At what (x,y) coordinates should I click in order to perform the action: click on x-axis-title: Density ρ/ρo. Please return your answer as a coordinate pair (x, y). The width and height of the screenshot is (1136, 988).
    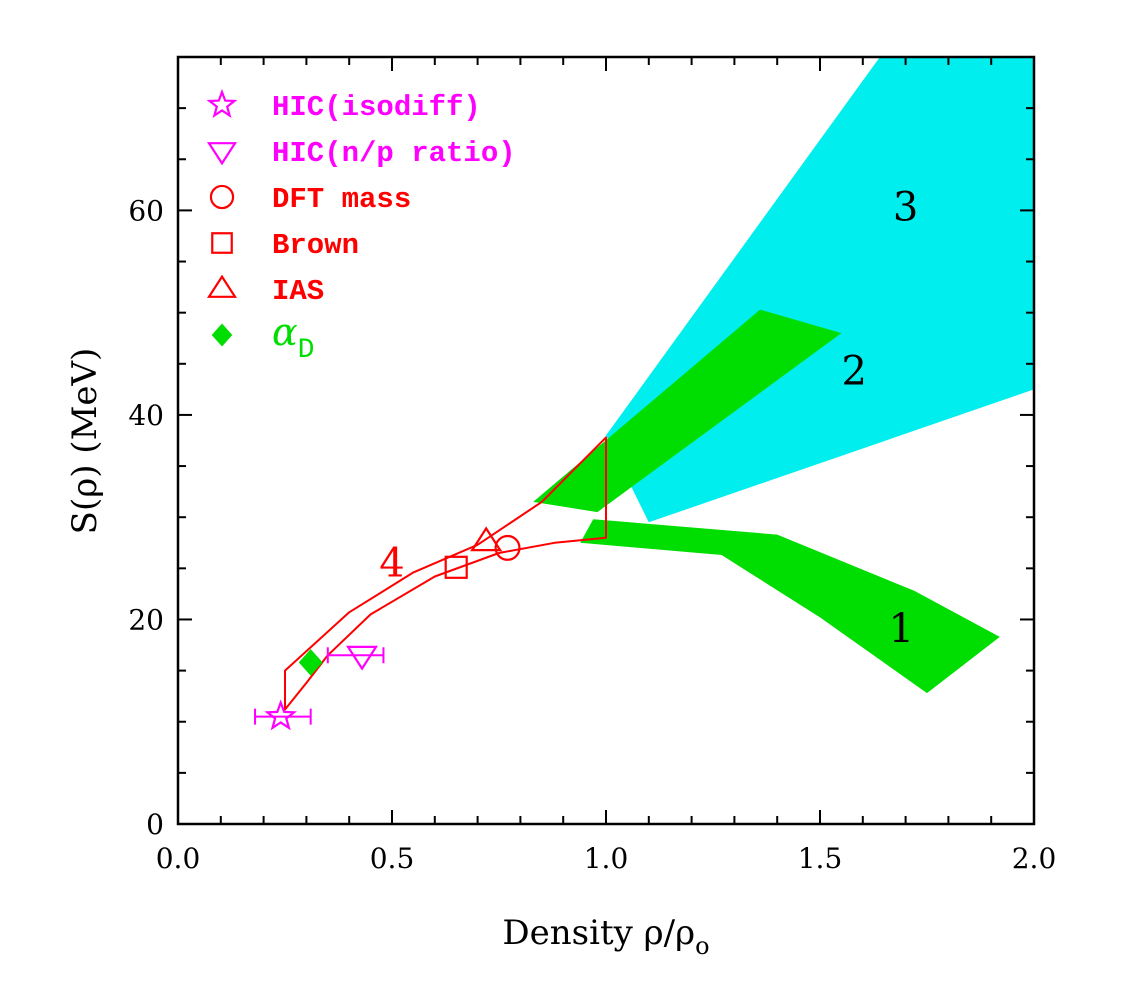
    Looking at the image, I should click on (605, 936).